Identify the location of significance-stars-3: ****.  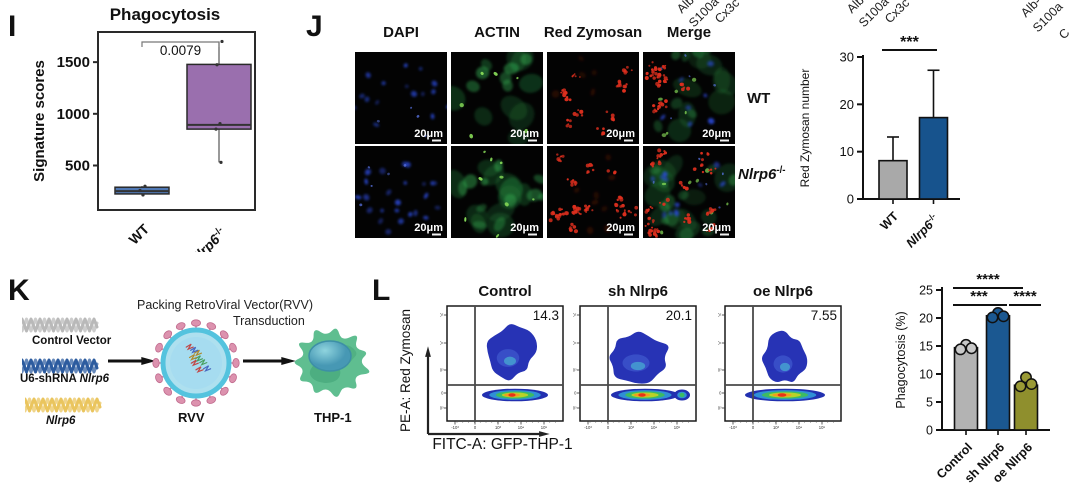
(1025, 296).